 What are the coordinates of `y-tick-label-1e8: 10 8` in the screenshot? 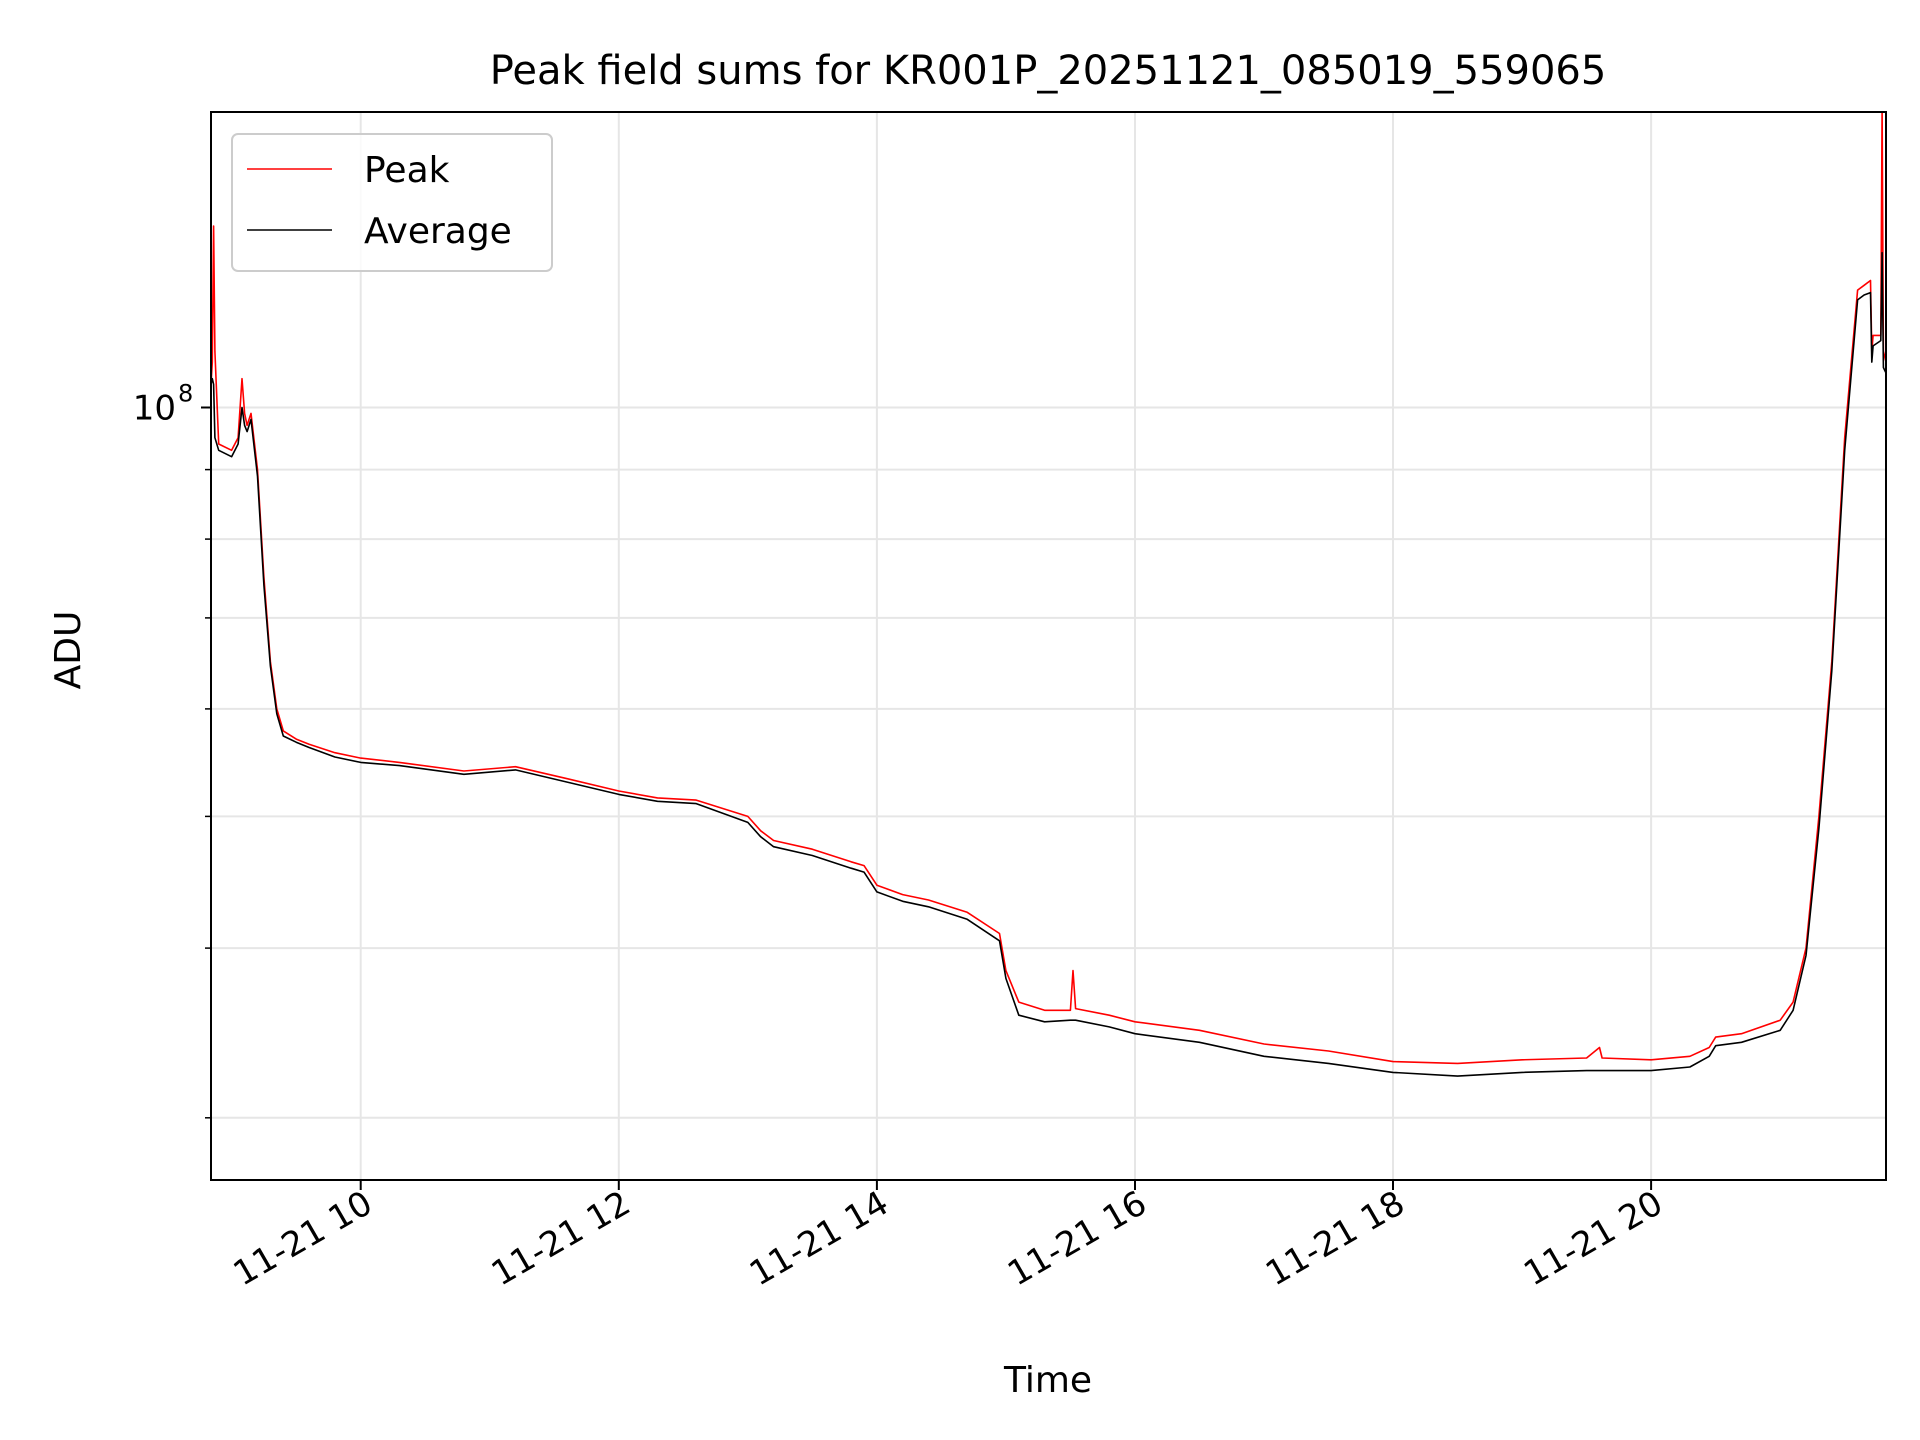 It's located at (163, 404).